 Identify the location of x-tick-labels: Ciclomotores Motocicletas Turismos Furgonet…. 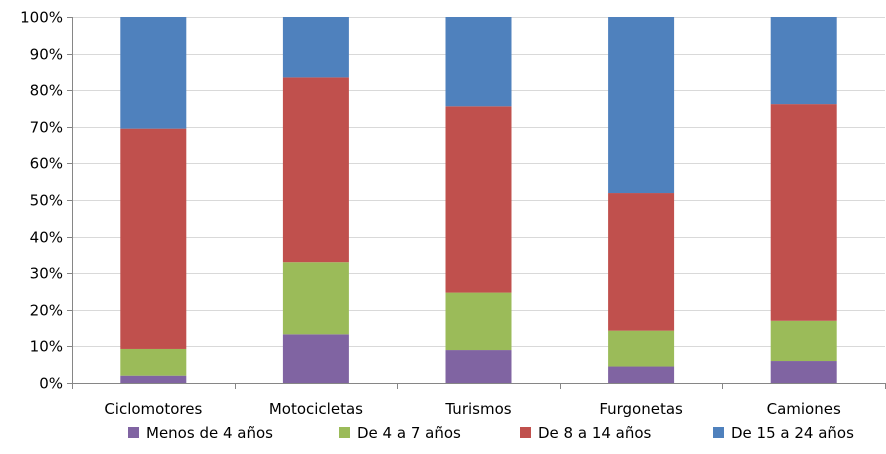
(472, 409).